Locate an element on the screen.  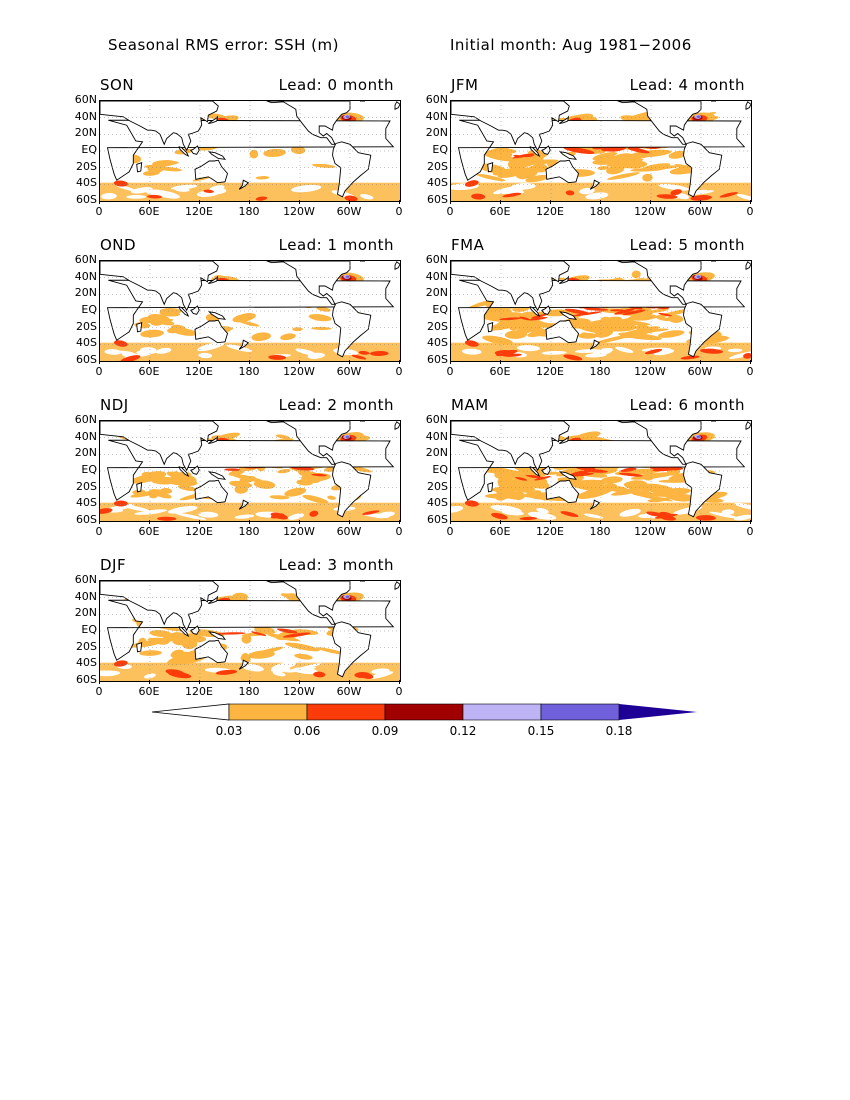
panel-season-label: FMA is located at coordinates (468, 245).